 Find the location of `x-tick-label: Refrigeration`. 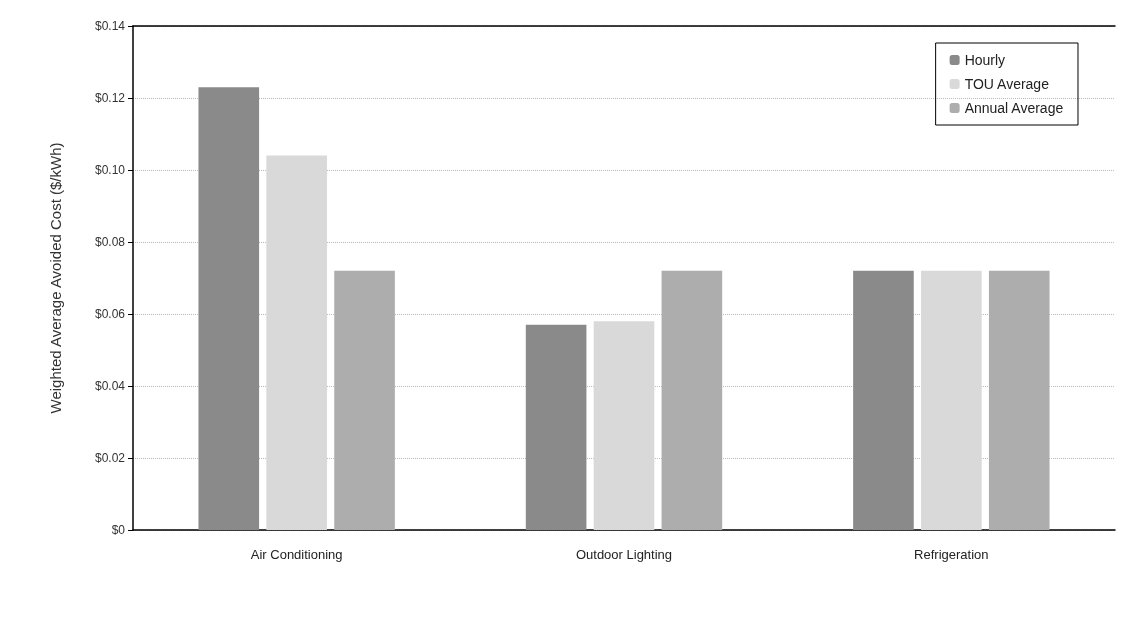

x-tick-label: Refrigeration is located at coordinates (951, 554).